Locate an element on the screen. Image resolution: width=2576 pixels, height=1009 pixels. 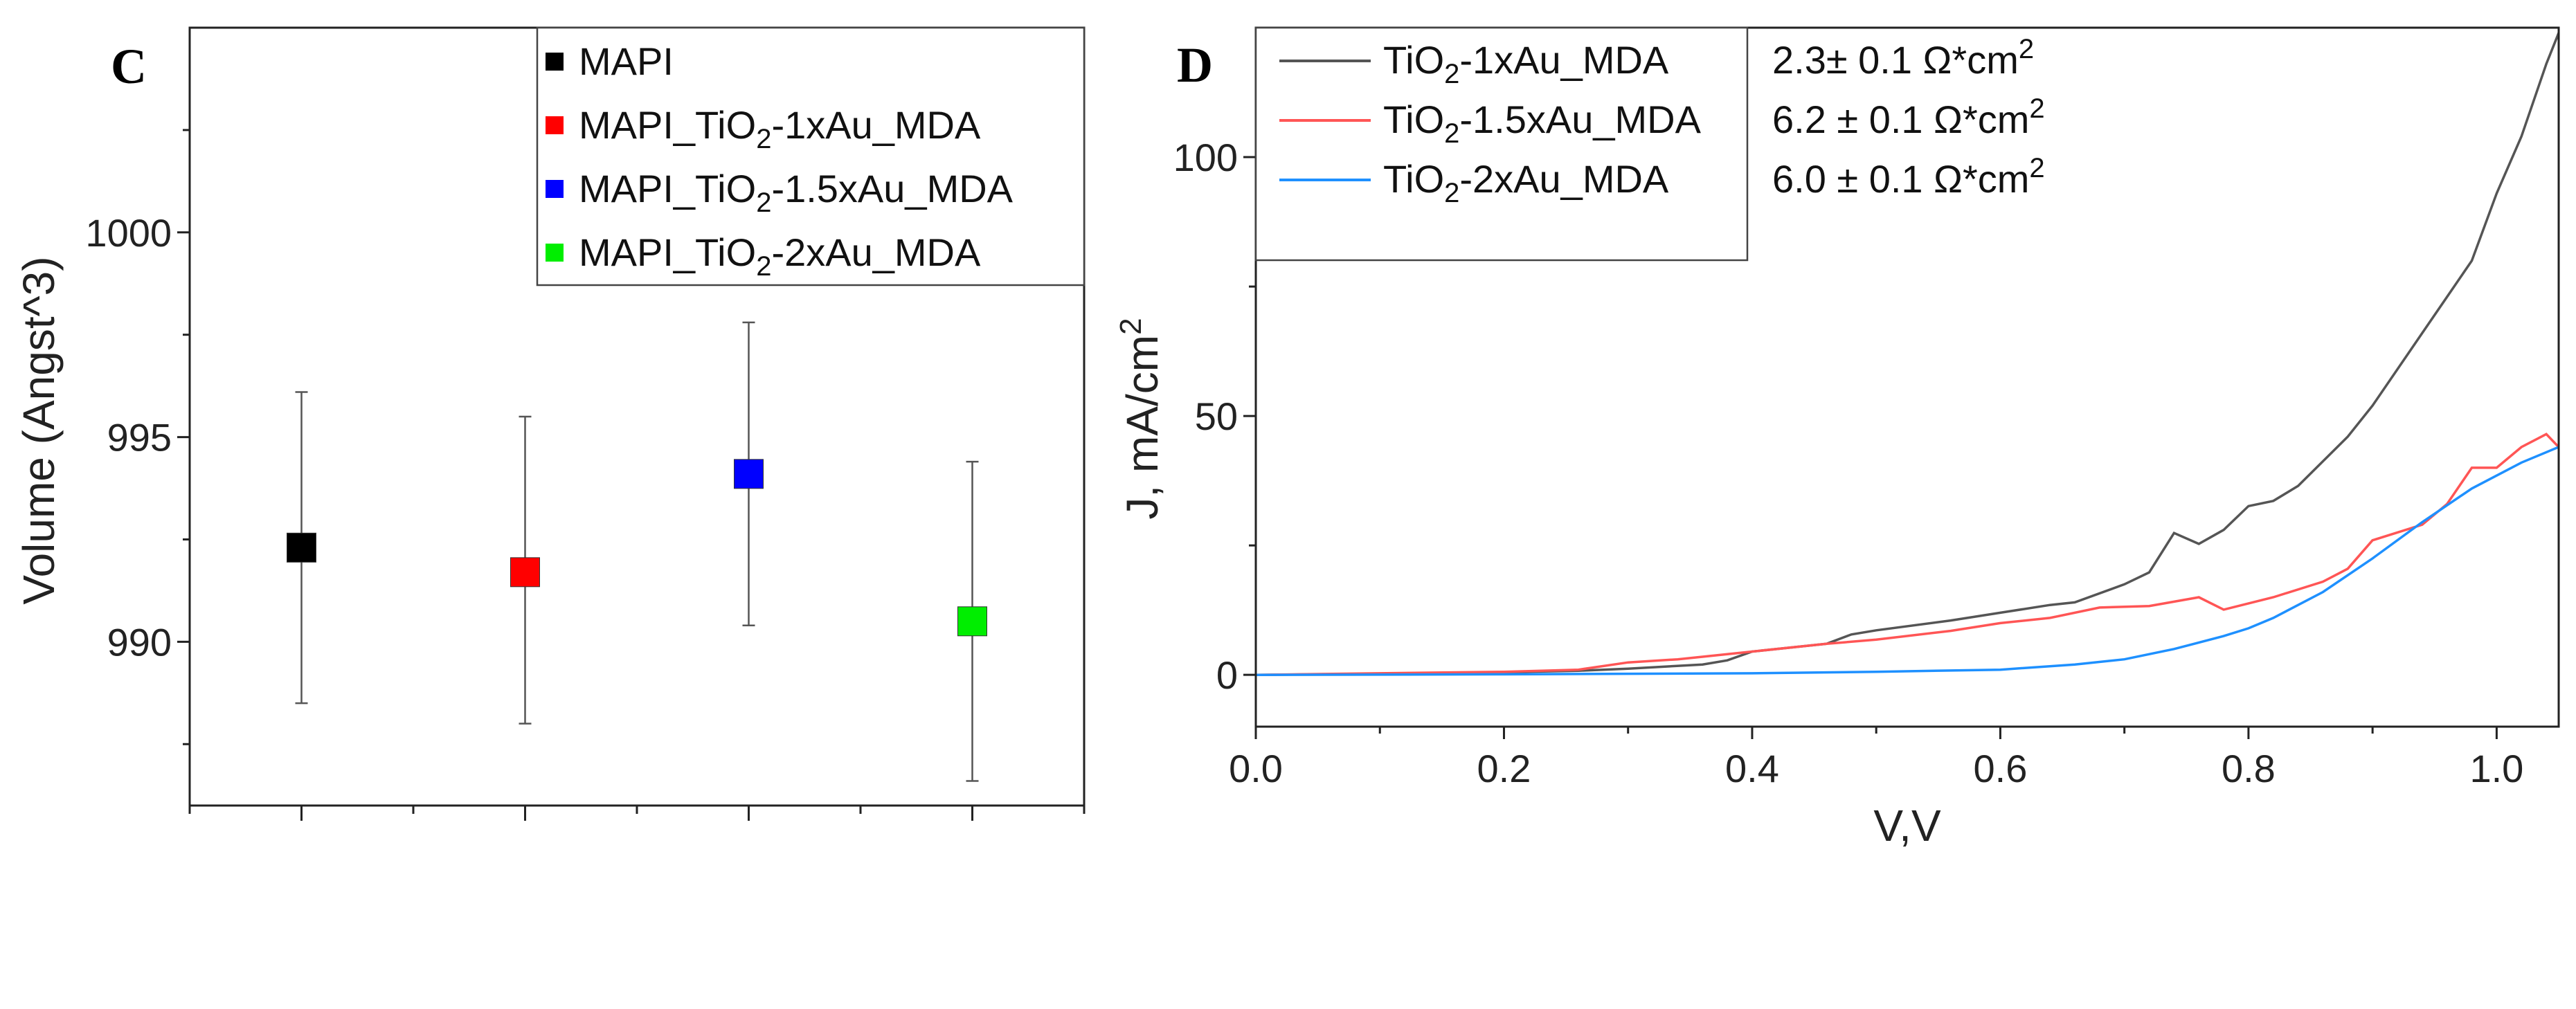
panel-label-d: D is located at coordinates (1195, 65).